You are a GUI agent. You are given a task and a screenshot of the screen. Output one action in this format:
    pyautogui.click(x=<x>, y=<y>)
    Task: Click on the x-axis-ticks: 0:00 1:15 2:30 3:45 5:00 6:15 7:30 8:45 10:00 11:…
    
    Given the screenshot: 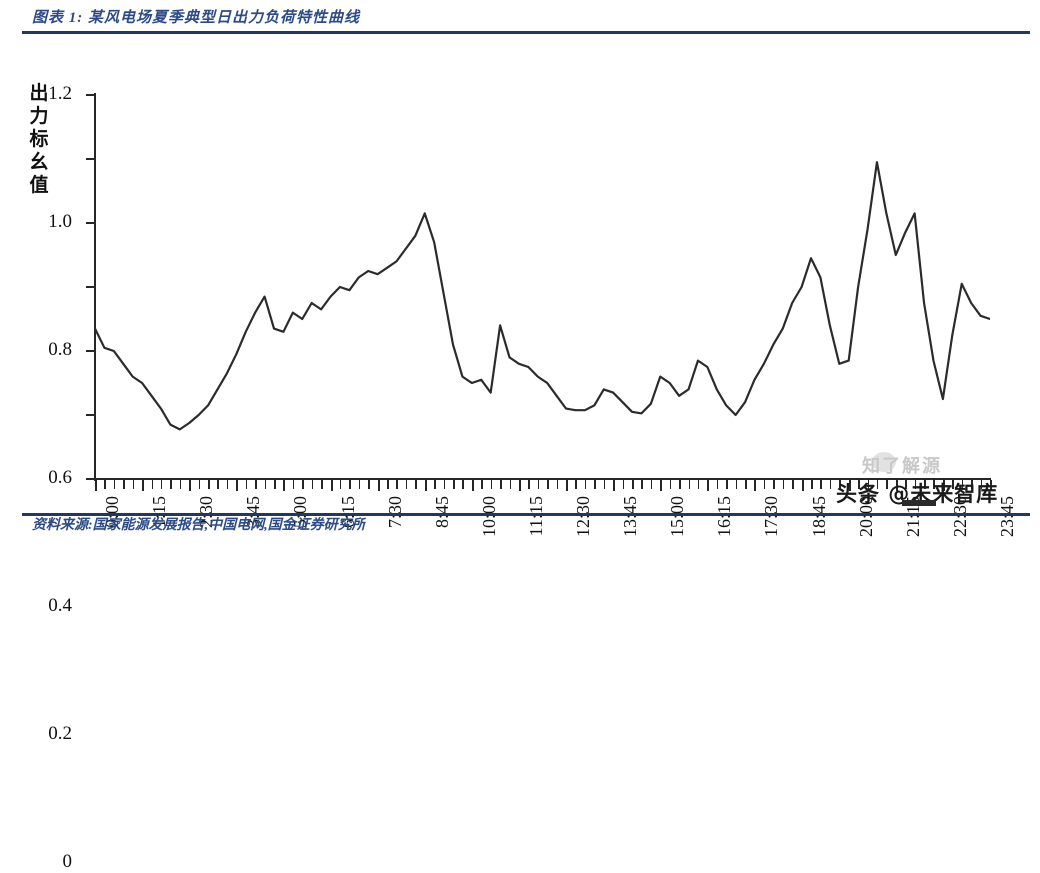 What is the action you would take?
    pyautogui.click(x=556, y=515)
    